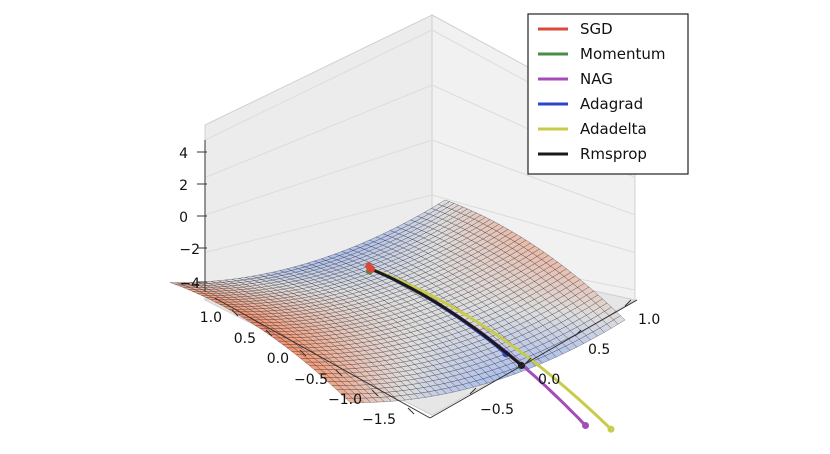  I want to click on legend-label: SGD, so click(596, 29).